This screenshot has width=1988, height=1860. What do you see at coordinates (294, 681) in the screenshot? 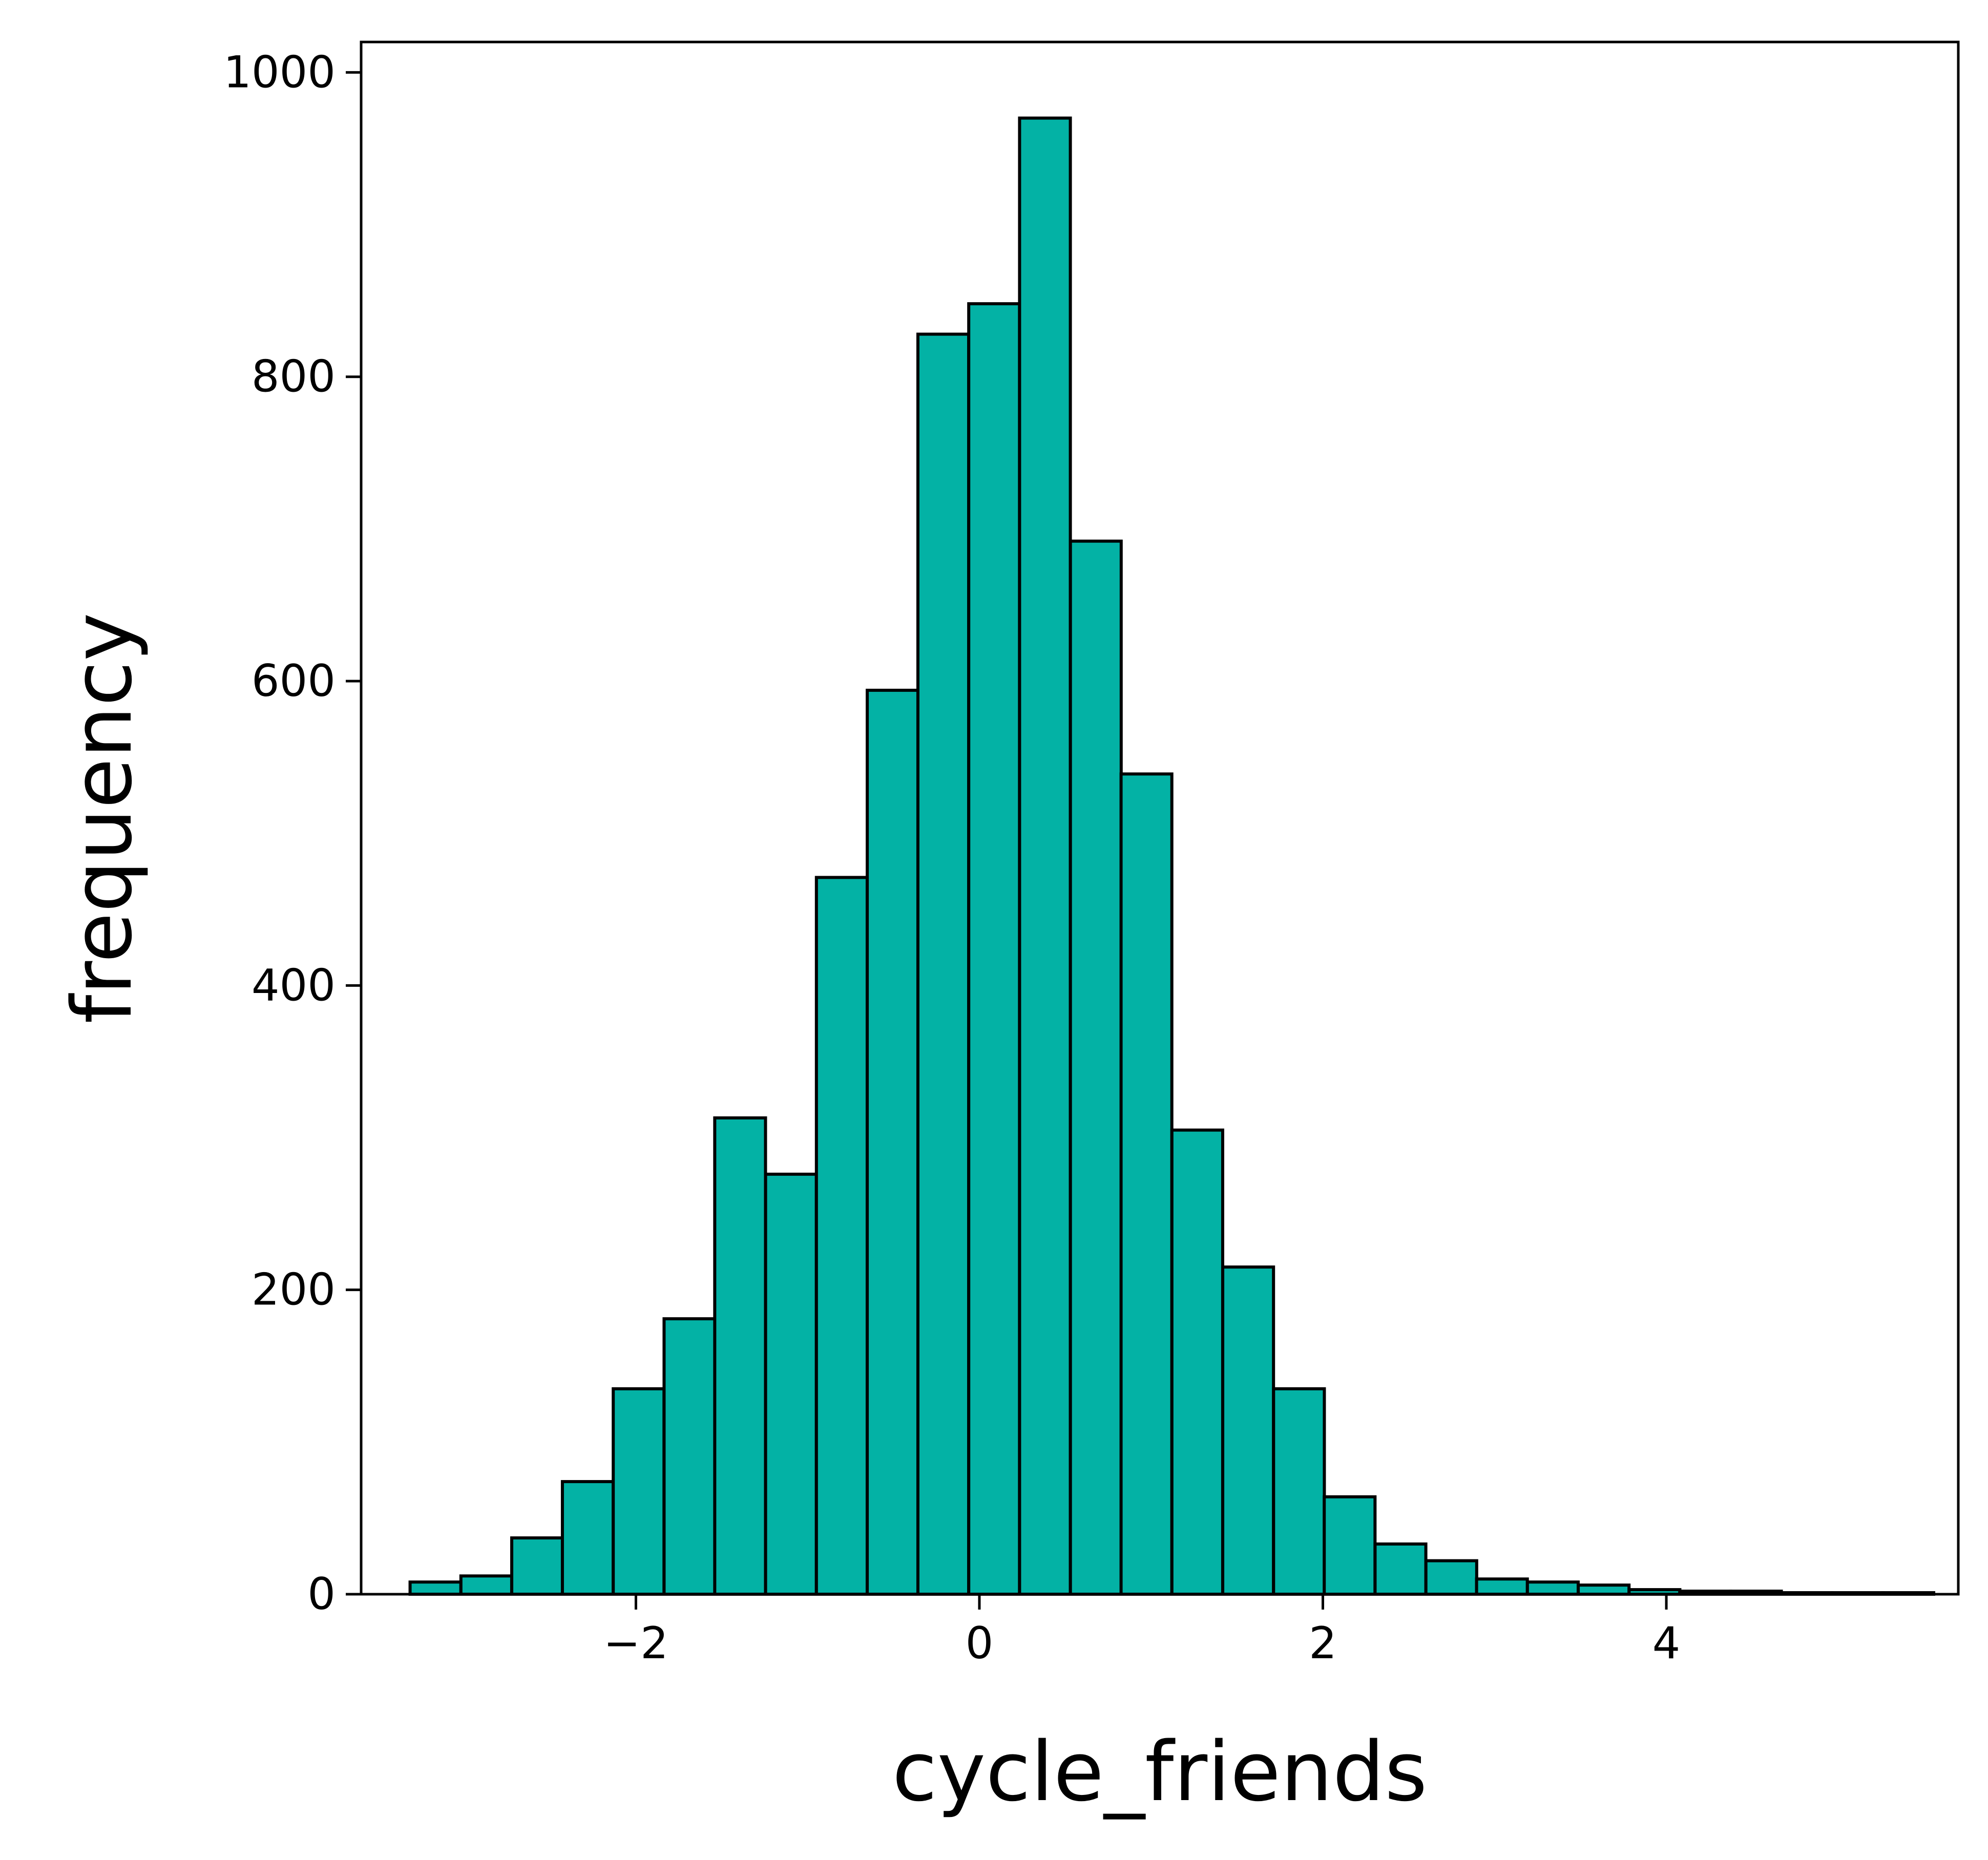
I see `y-tick-label: 600` at bounding box center [294, 681].